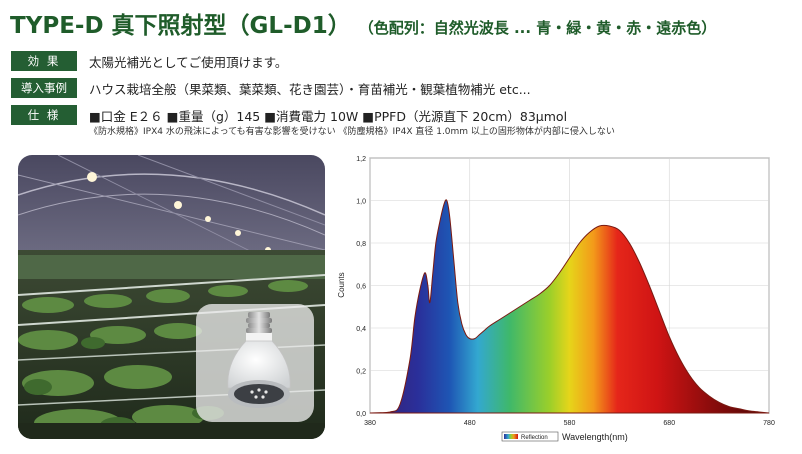 The image size is (802, 454). Describe the element at coordinates (511, 436) in the screenshot. I see `legend-swatch` at that location.